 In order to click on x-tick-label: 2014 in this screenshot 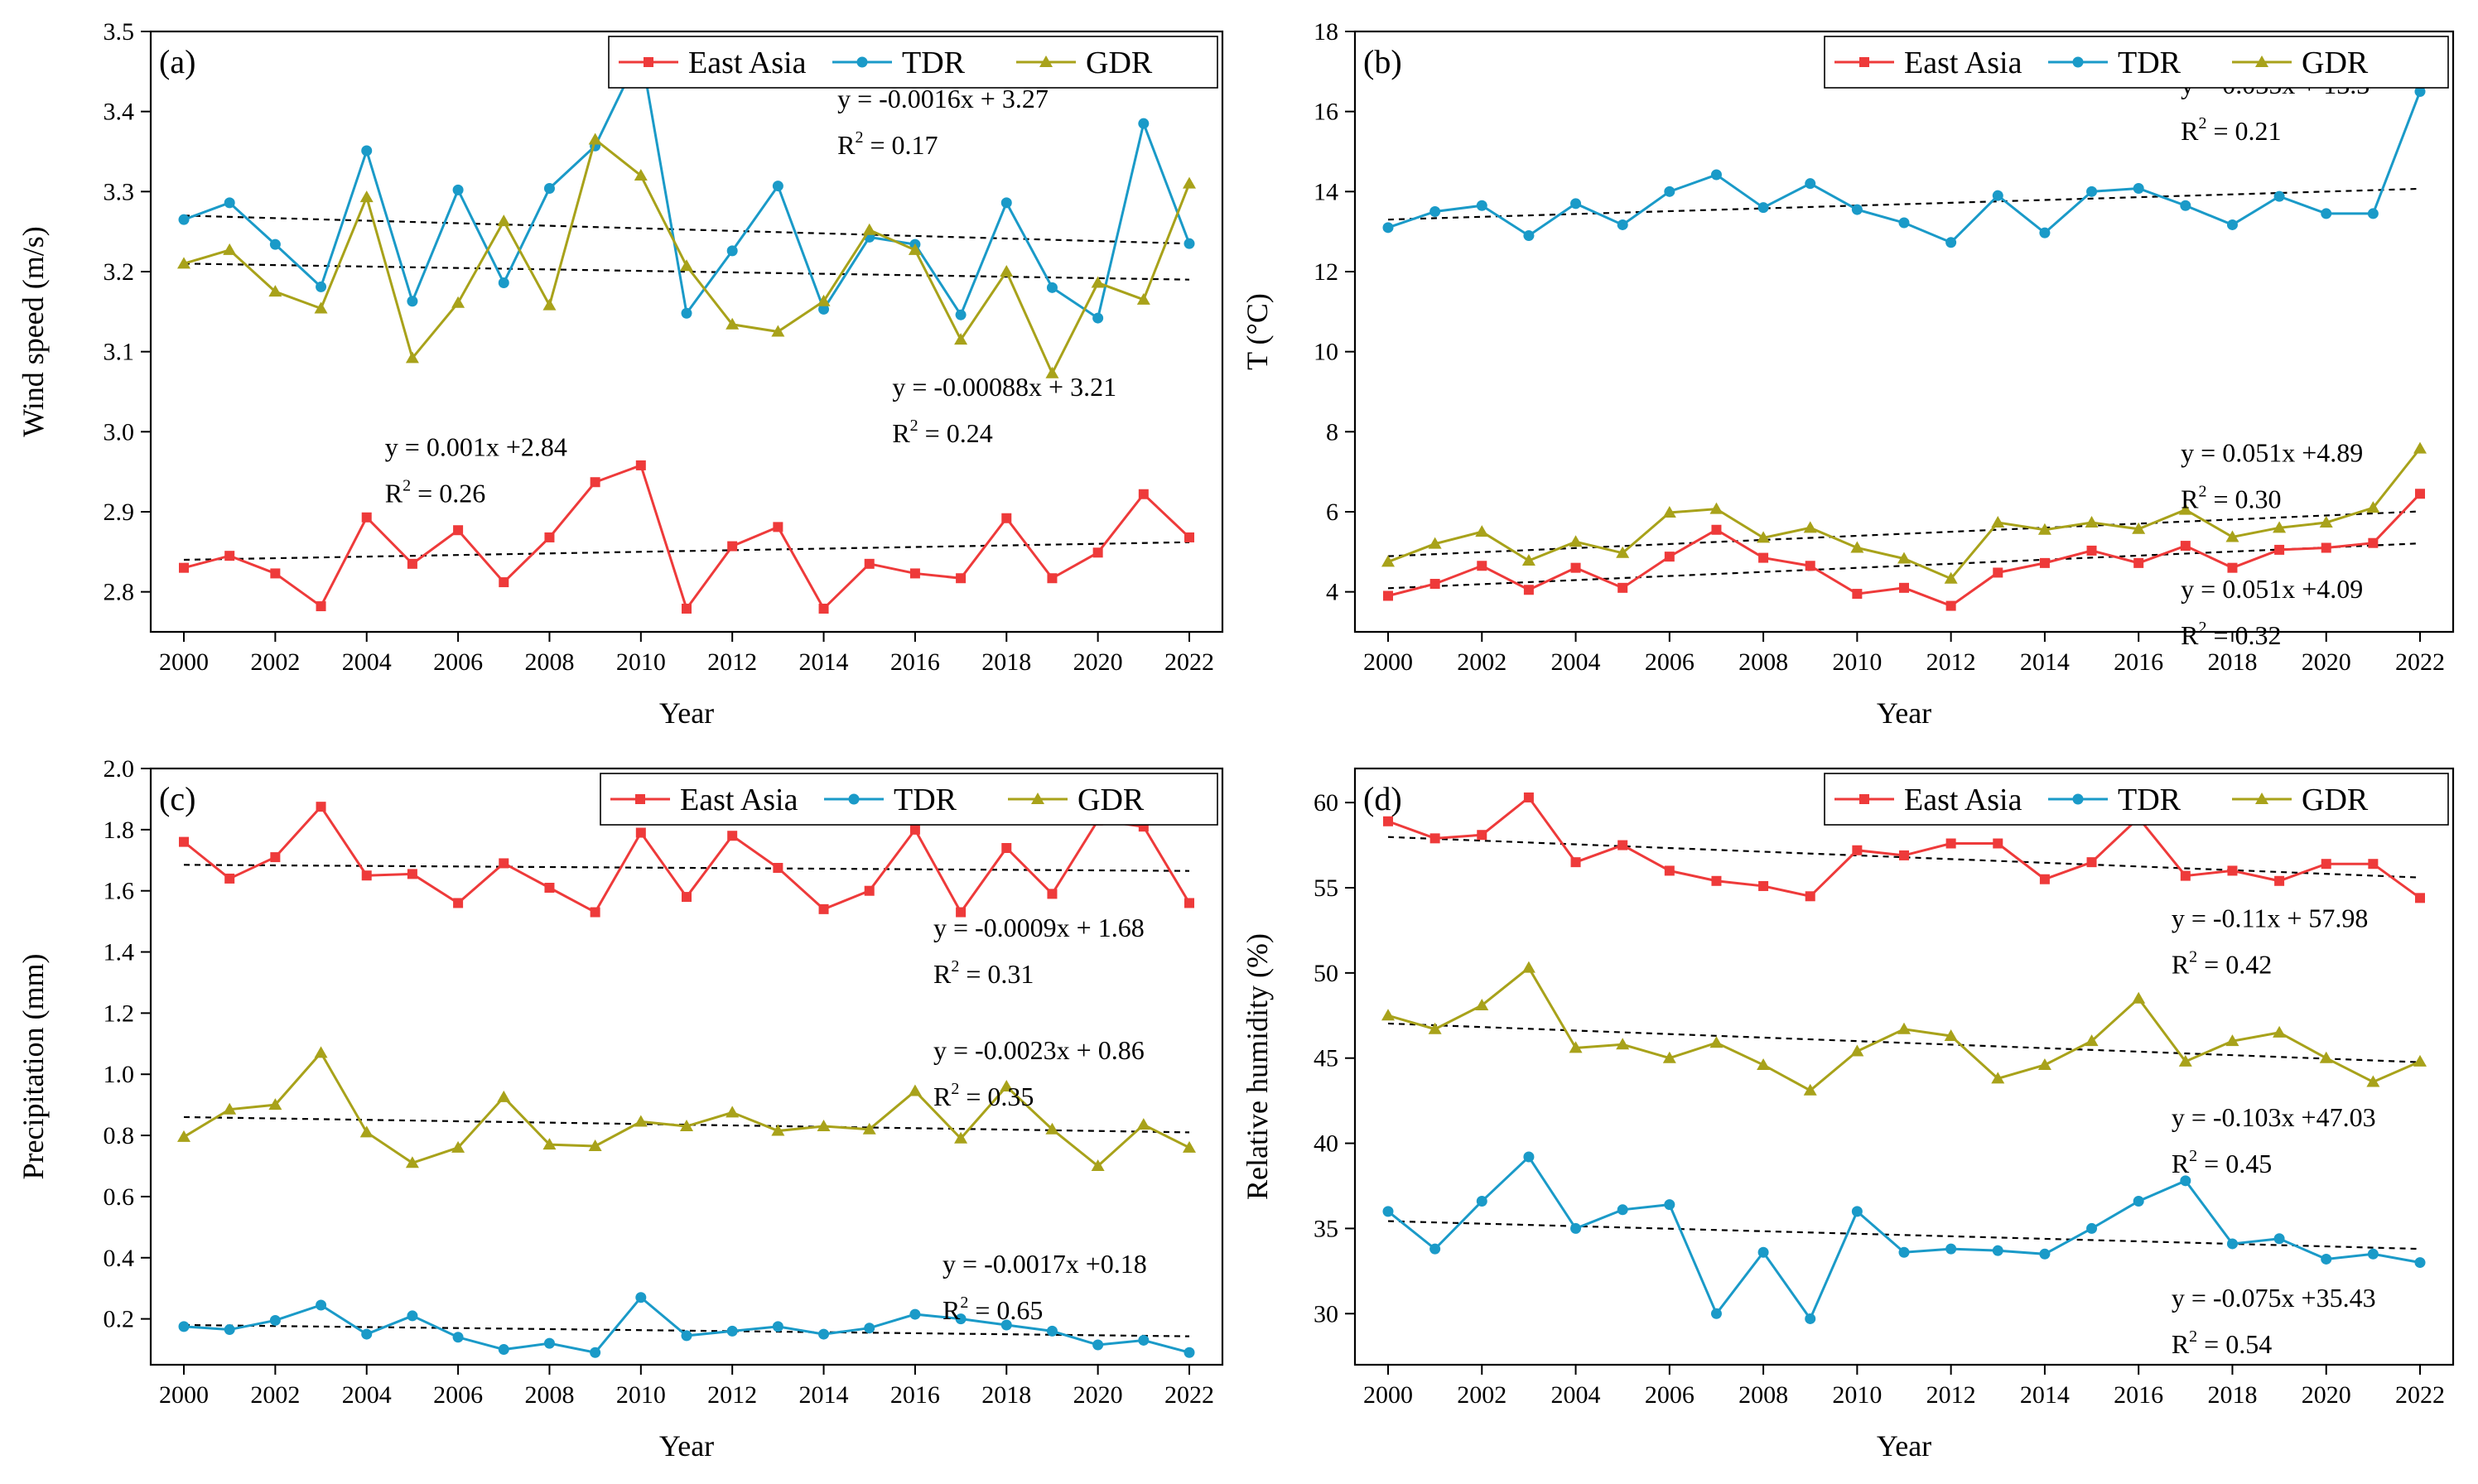, I will do `click(824, 1395)`.